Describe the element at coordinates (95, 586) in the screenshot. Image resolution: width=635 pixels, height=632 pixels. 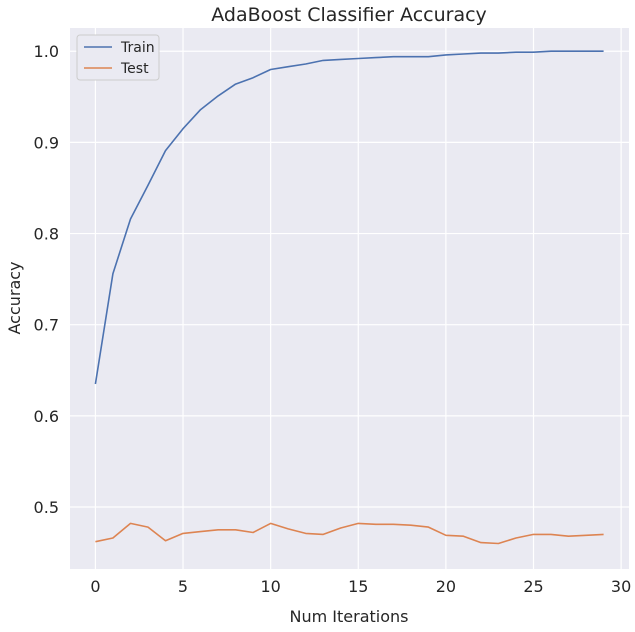
I see `x-tick-label: 0` at that location.